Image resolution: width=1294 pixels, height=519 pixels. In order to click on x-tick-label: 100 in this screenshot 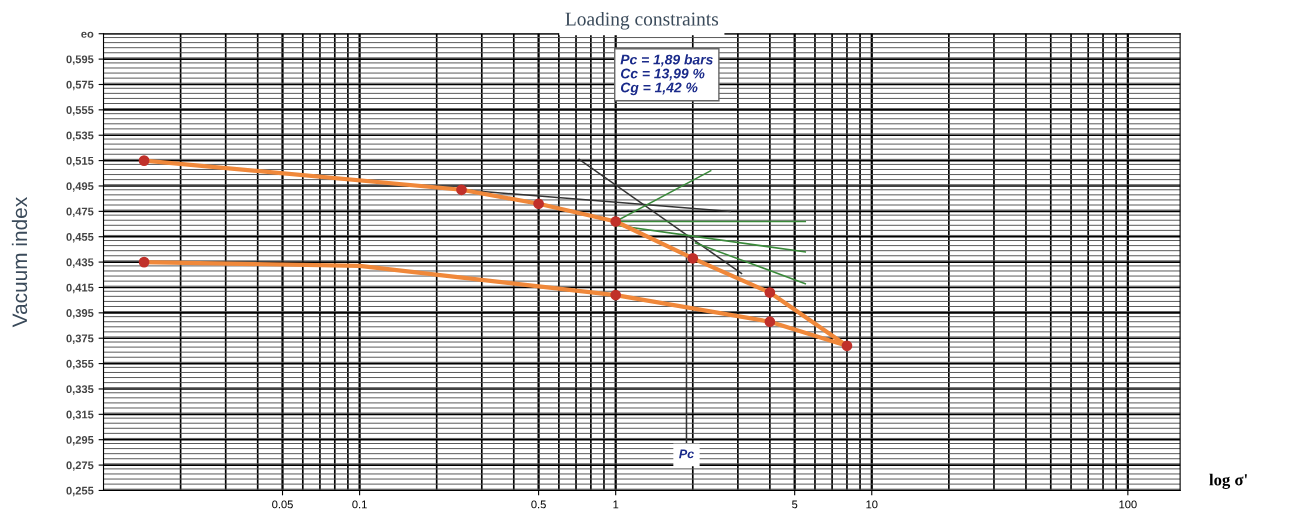, I will do `click(1128, 504)`.